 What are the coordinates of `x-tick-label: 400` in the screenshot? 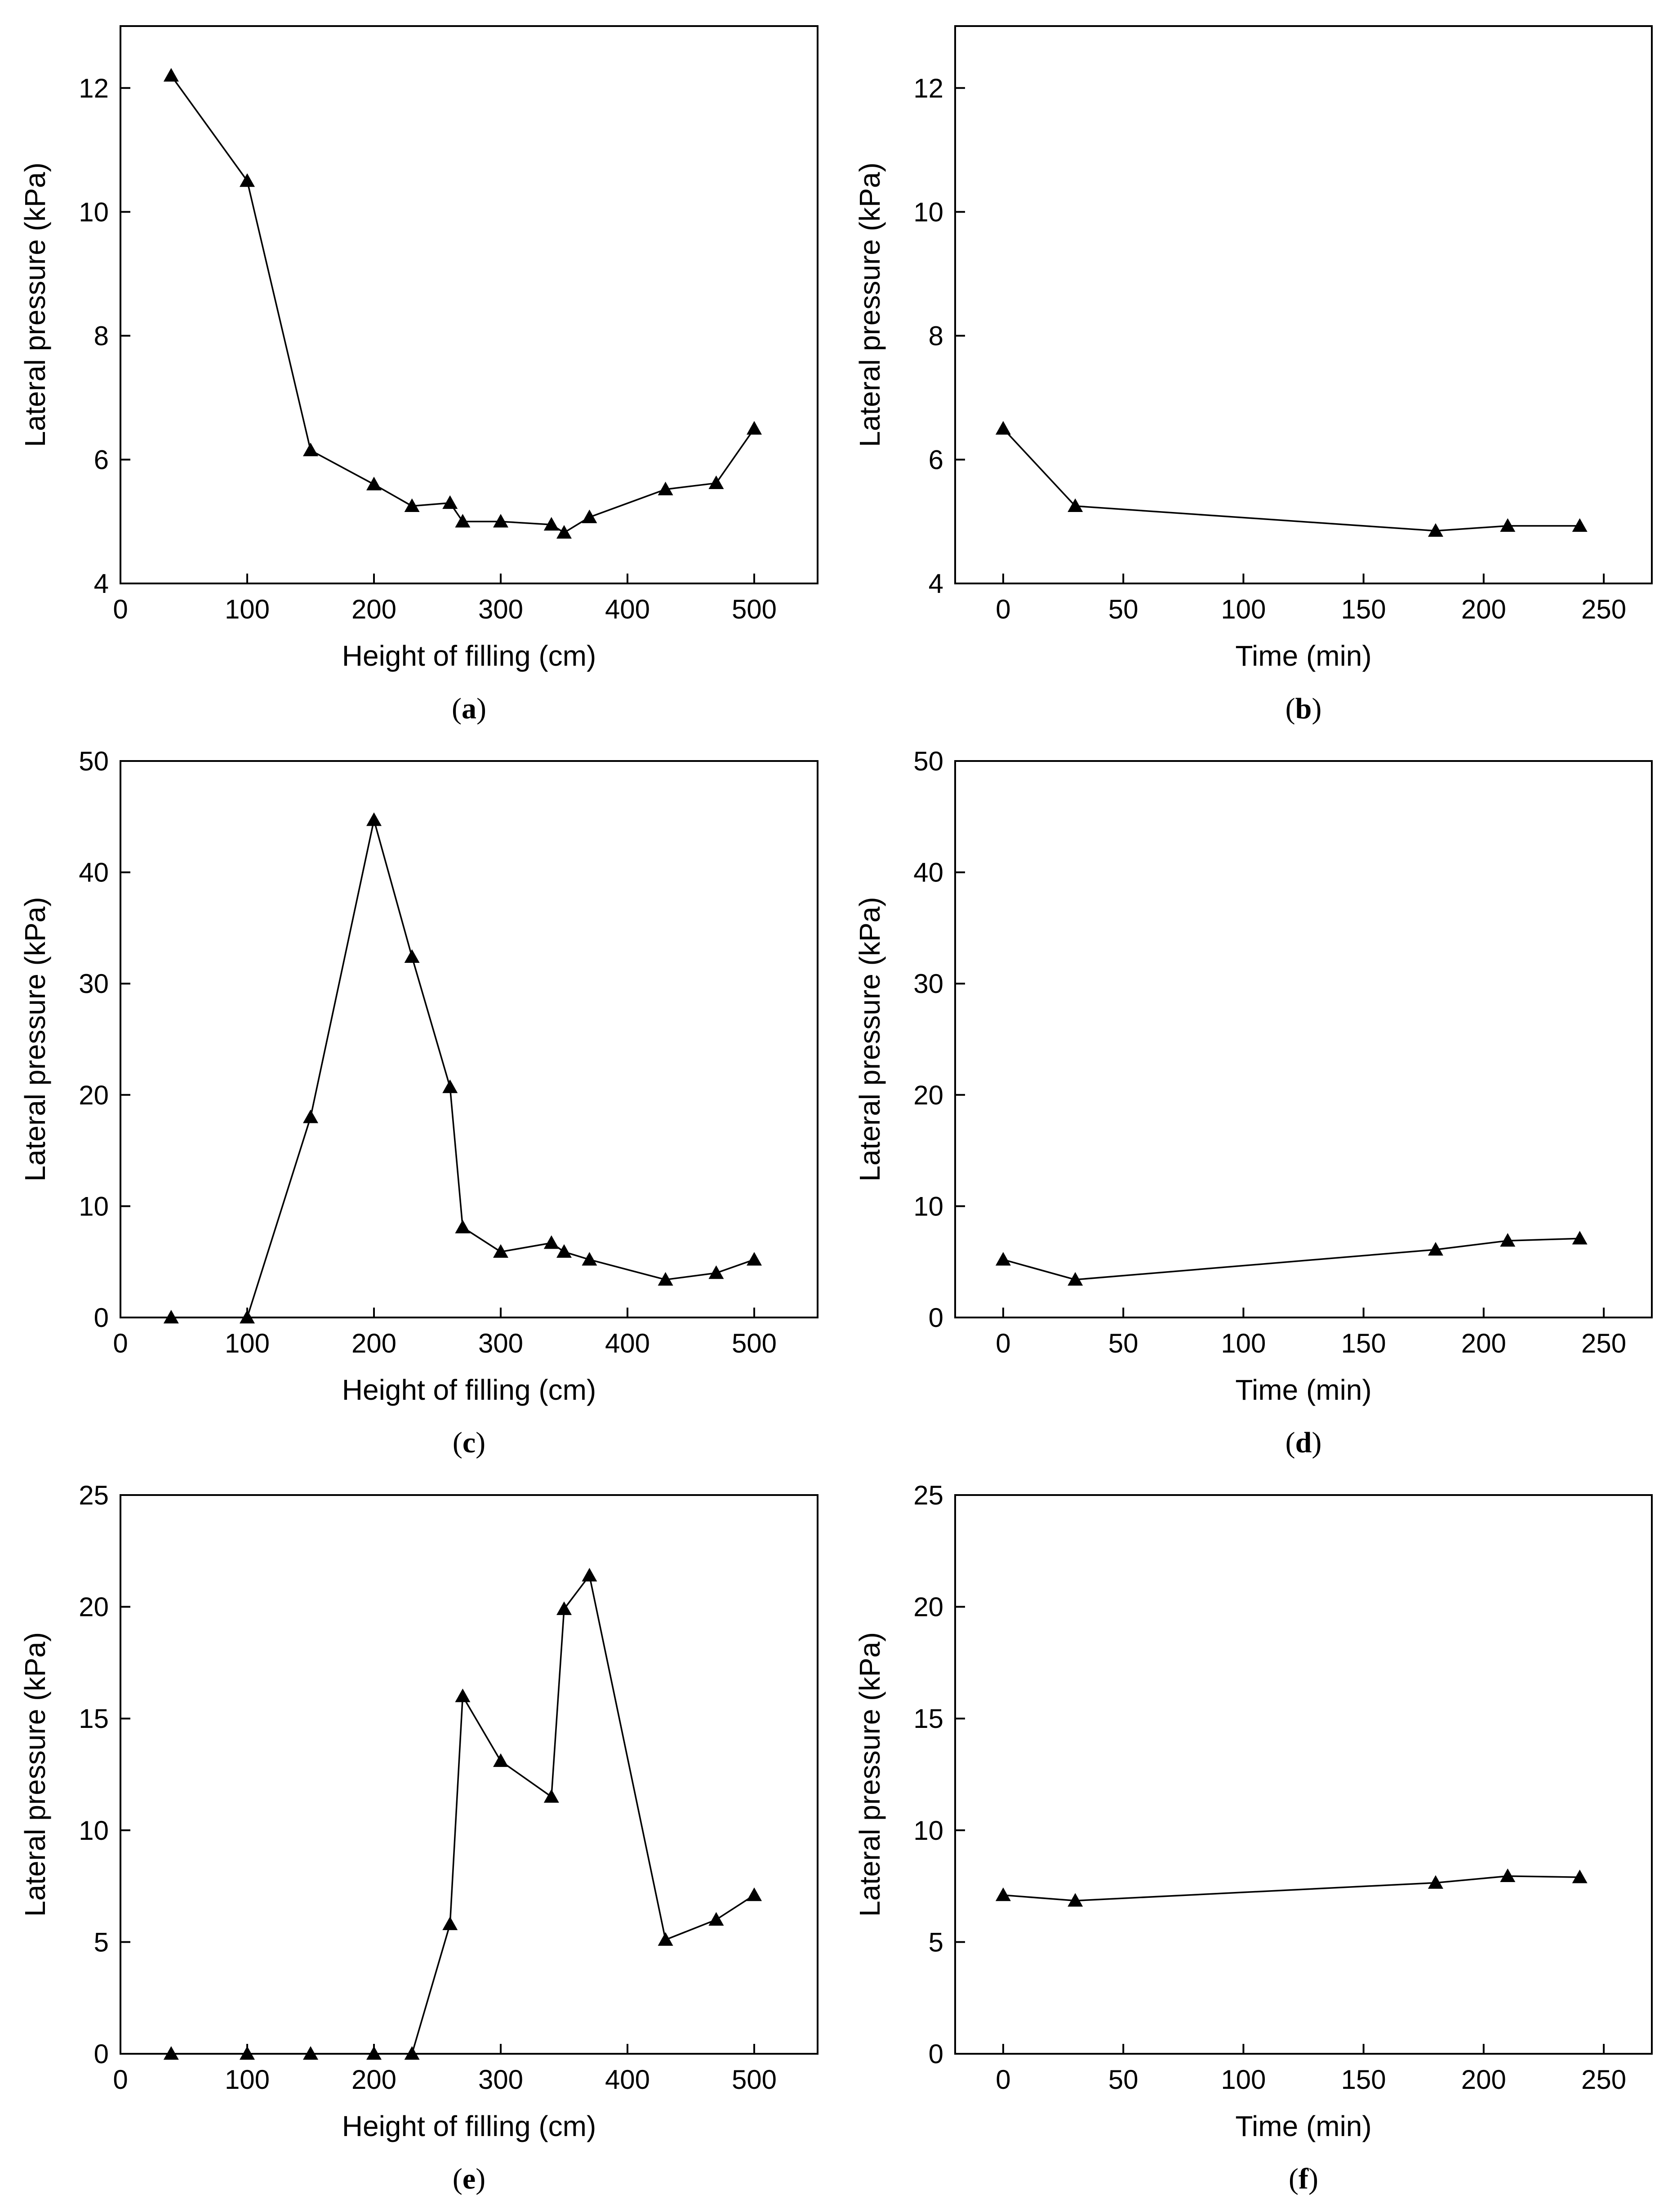 It's located at (627, 1343).